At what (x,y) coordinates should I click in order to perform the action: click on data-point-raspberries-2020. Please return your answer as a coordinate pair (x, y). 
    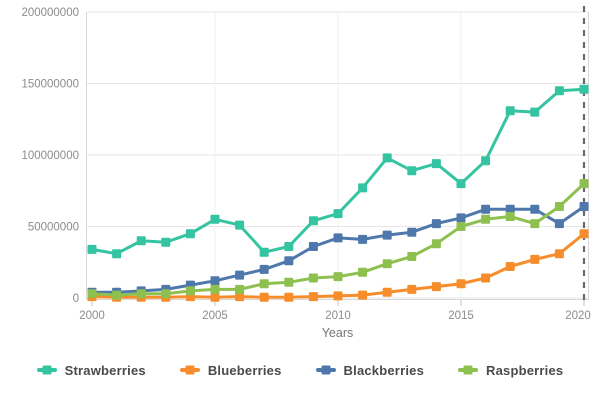
    Looking at the image, I should click on (584, 184).